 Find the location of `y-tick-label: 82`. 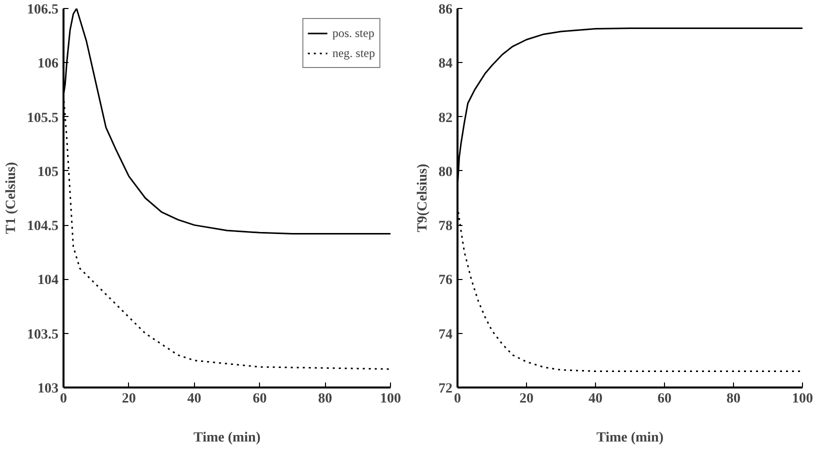

y-tick-label: 82 is located at coordinates (445, 118).